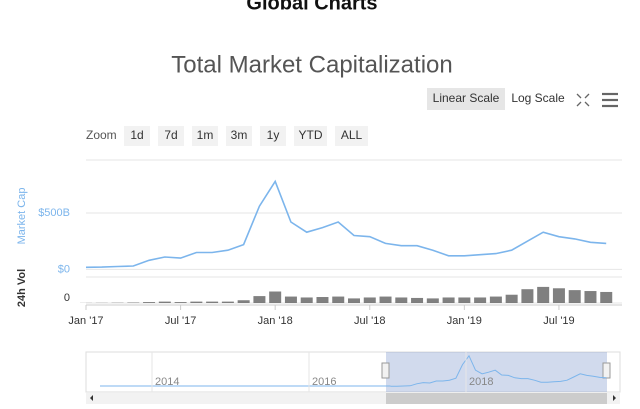 This screenshot has height=409, width=640. I want to click on zoom-button-label: YTD, so click(311, 135).